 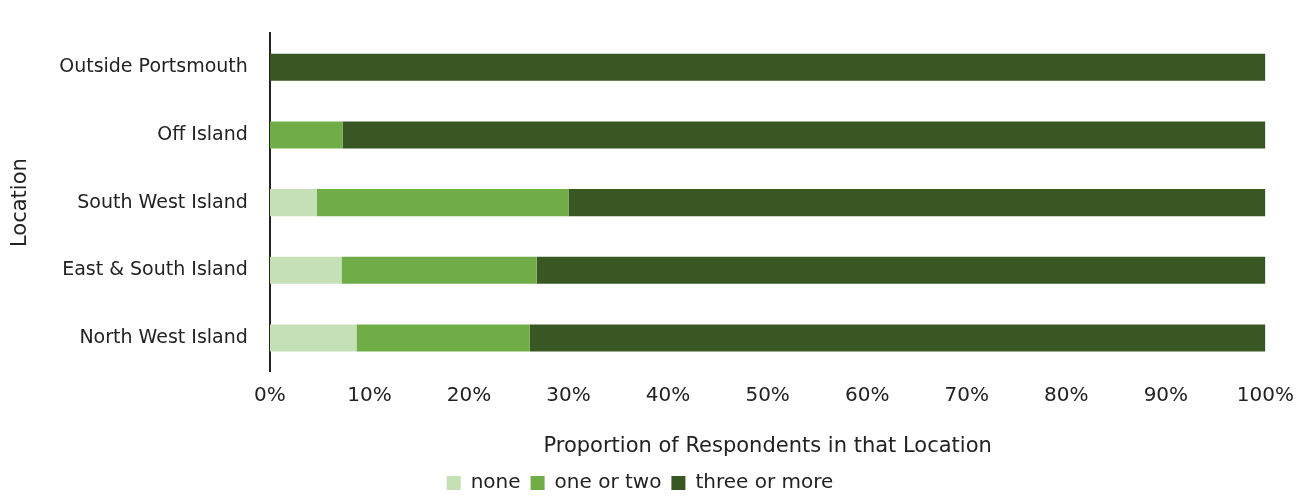 I want to click on x-tick-label: 50%, so click(x=767, y=394).